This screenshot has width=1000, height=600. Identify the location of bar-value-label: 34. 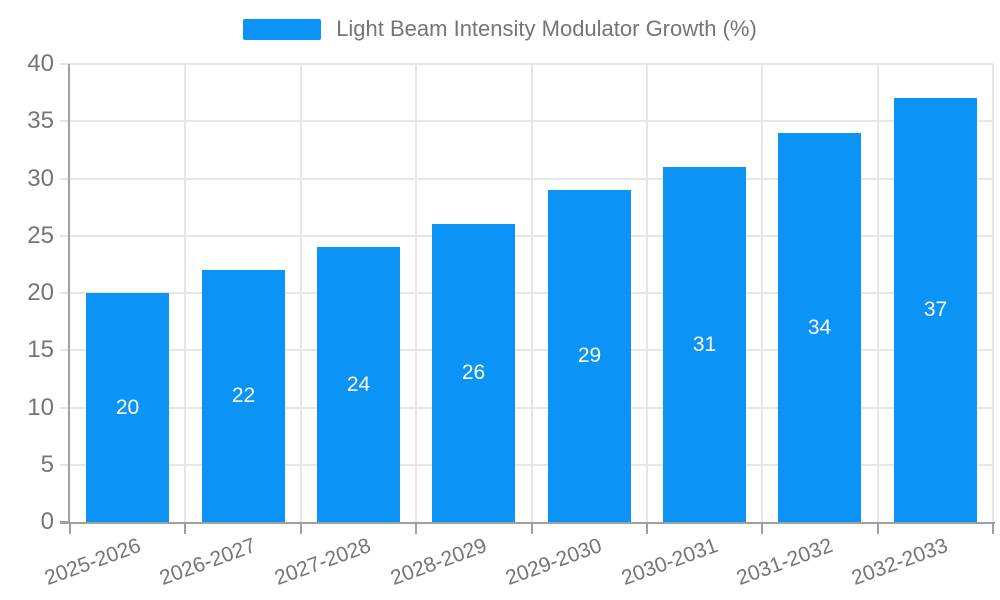
(819, 327).